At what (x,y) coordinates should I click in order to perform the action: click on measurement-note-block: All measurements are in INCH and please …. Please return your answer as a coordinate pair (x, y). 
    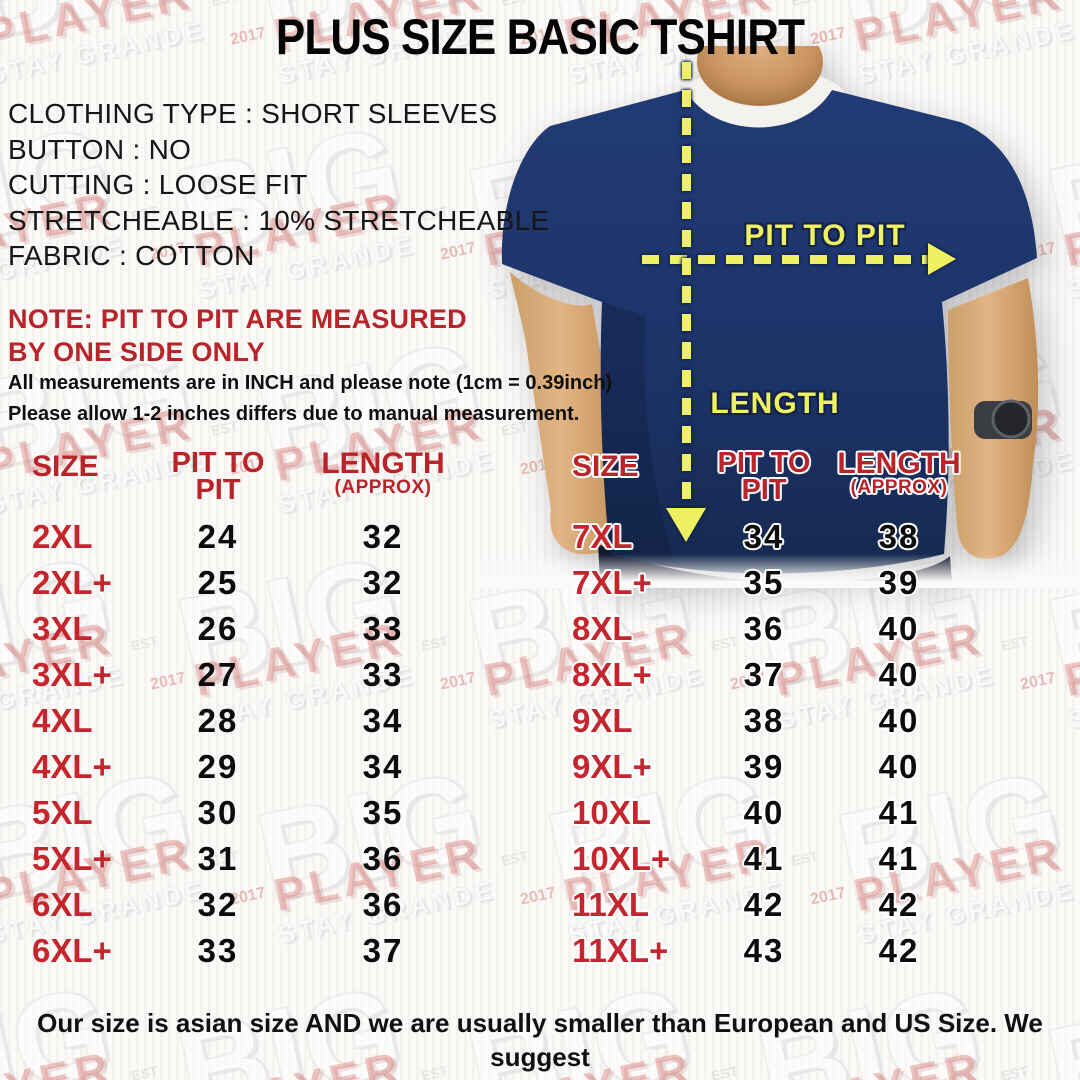
    Looking at the image, I should click on (310, 399).